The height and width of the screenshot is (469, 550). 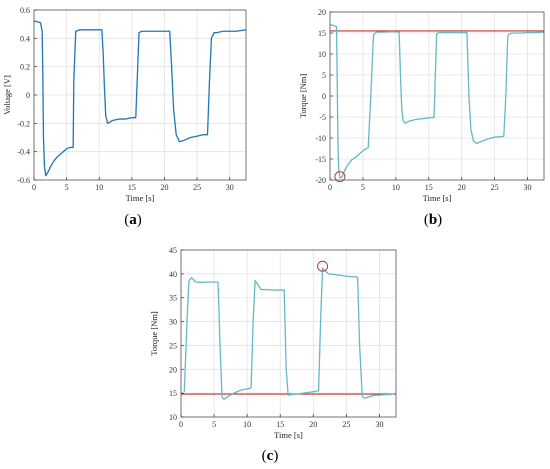 What do you see at coordinates (23, 123) in the screenshot?
I see `y-tick-label: -0.2` at bounding box center [23, 123].